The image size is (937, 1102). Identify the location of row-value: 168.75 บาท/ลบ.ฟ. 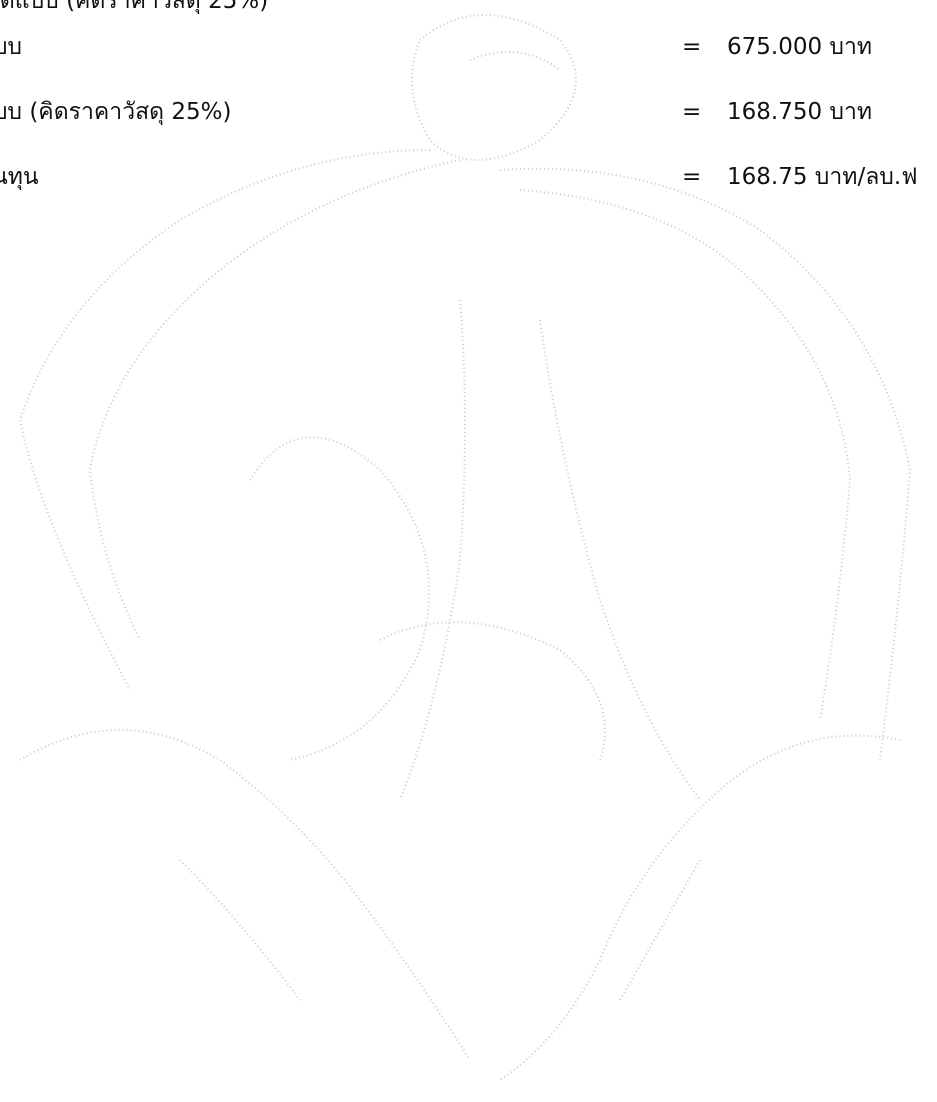
(822, 177).